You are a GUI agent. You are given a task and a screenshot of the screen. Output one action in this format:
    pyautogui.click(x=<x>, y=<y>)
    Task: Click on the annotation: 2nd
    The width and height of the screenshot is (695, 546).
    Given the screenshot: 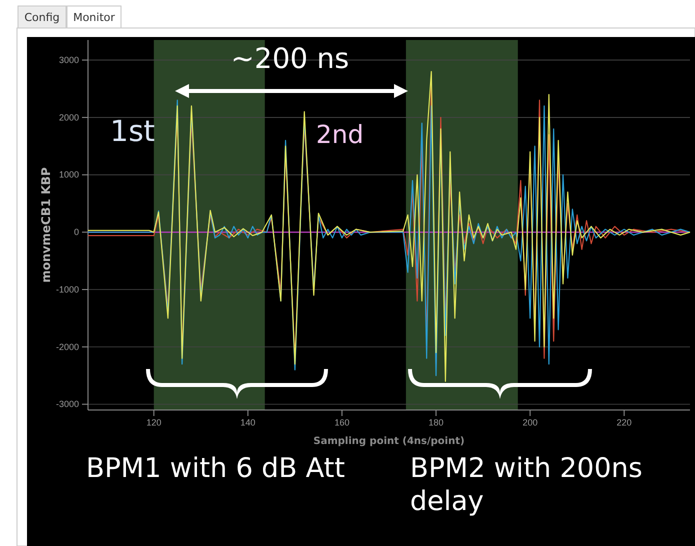 What is the action you would take?
    pyautogui.click(x=340, y=134)
    